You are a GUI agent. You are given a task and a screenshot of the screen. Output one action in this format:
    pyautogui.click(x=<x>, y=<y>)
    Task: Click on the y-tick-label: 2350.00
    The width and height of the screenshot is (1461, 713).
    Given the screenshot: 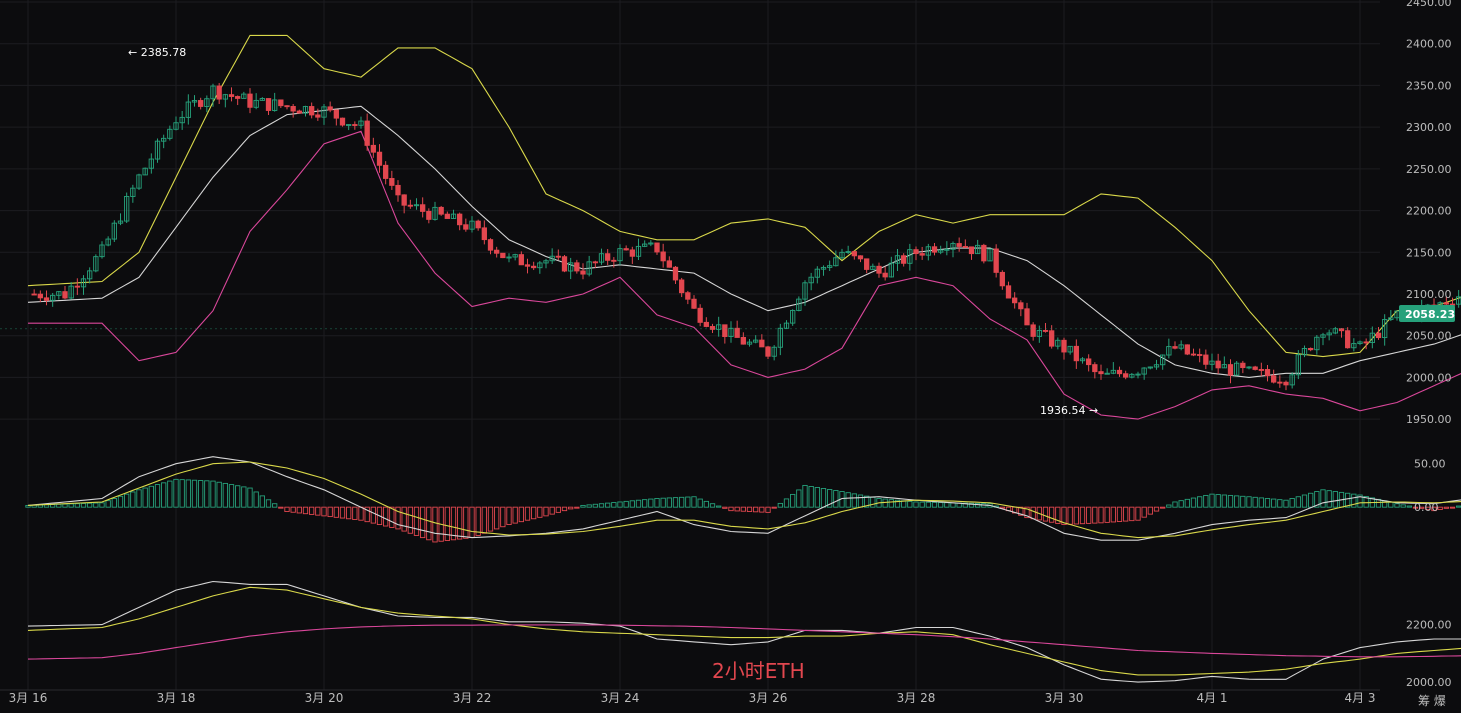 What is the action you would take?
    pyautogui.click(x=1429, y=85)
    